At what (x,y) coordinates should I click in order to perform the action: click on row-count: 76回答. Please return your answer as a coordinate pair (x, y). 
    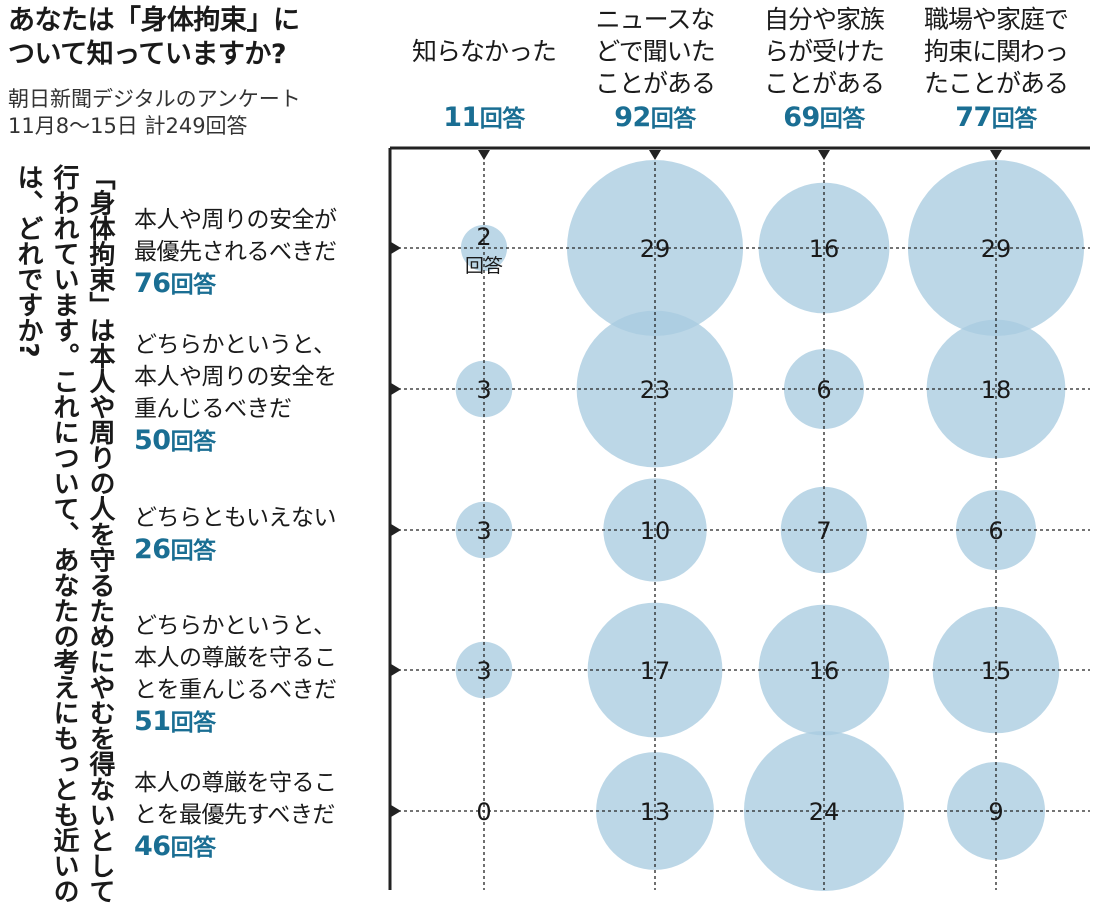
    Looking at the image, I should click on (259, 284).